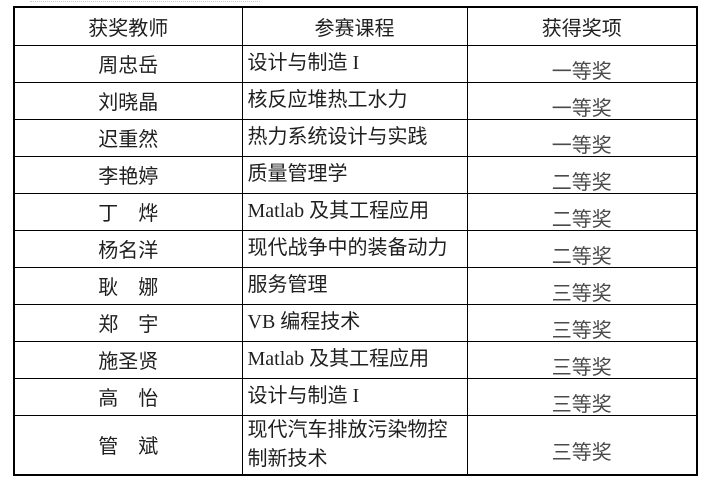 This screenshot has height=482, width=707. What do you see at coordinates (128, 251) in the screenshot?
I see `cell-teacher-text: 杨名洋` at bounding box center [128, 251].